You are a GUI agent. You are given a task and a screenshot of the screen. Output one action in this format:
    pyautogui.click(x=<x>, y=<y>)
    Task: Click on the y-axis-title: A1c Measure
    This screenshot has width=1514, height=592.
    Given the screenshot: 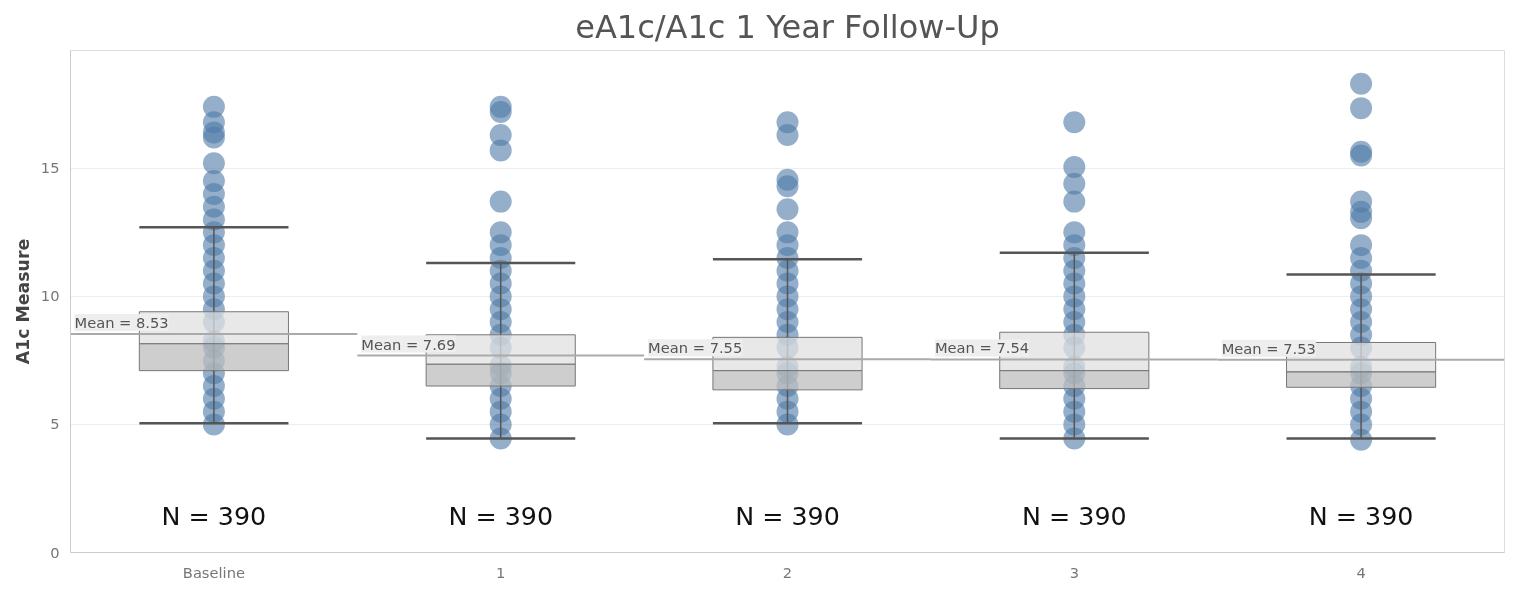 What is the action you would take?
    pyautogui.click(x=22, y=301)
    